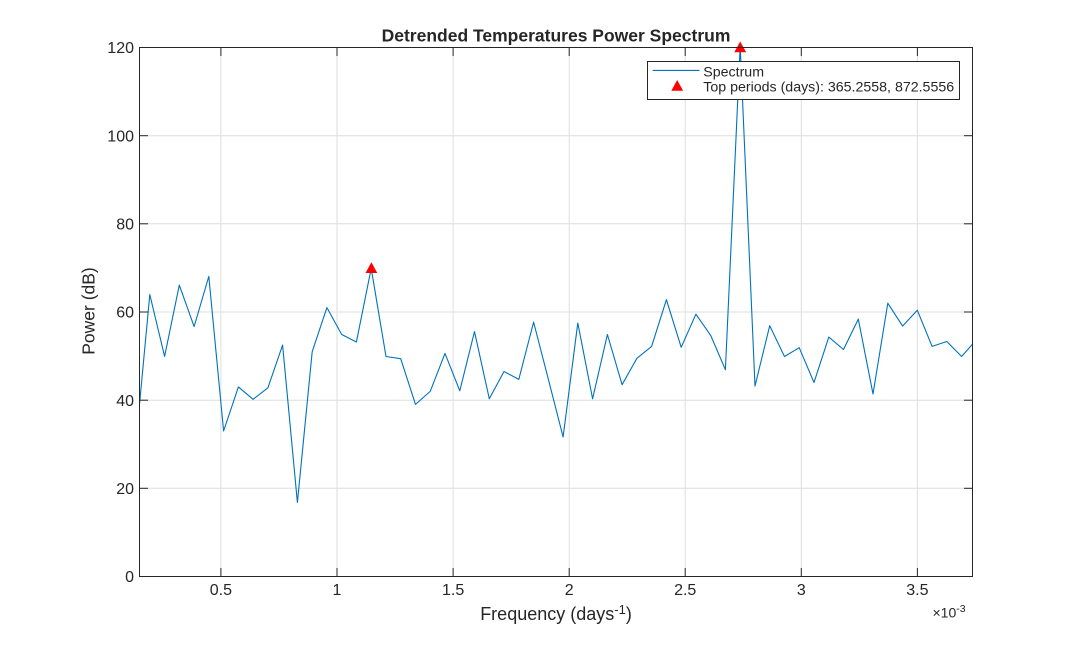 This screenshot has width=1074, height=652. What do you see at coordinates (125, 225) in the screenshot?
I see `svg-text: 80` at bounding box center [125, 225].